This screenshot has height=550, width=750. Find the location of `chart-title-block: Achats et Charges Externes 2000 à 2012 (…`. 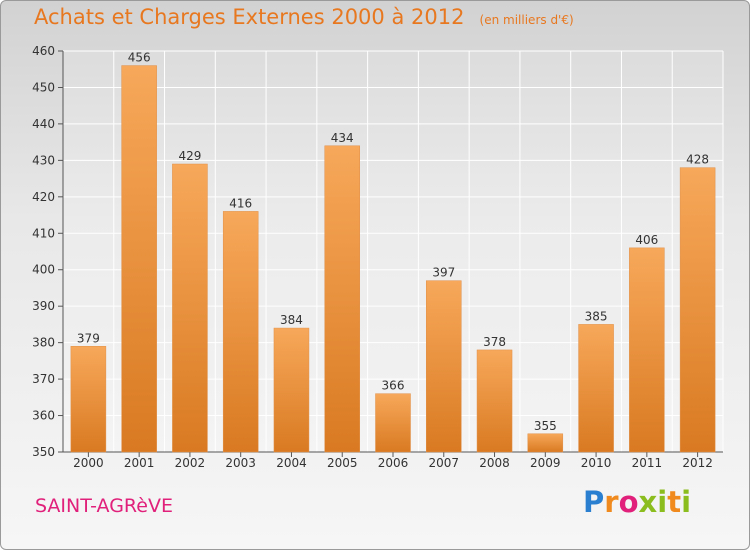

chart-title-block: Achats et Charges Externes 2000 à 2012 (… is located at coordinates (304, 17).